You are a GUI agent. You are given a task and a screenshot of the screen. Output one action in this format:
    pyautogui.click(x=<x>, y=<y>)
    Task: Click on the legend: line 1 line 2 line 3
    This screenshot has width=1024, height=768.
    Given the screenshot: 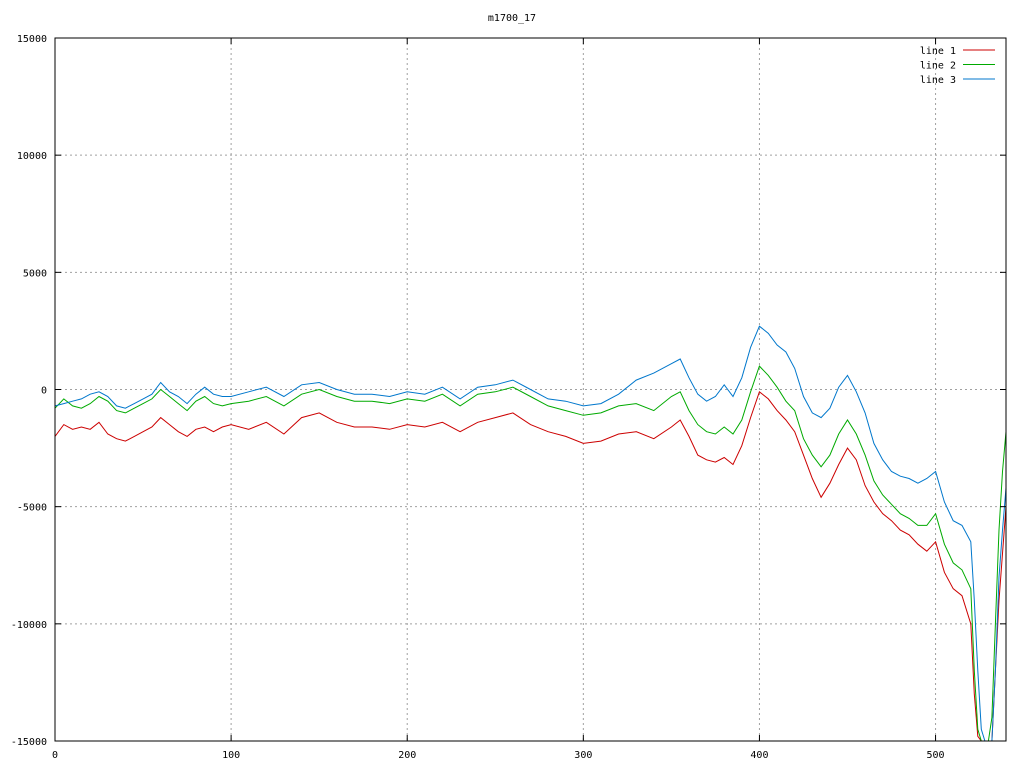 What is the action you would take?
    pyautogui.click(x=957, y=66)
    